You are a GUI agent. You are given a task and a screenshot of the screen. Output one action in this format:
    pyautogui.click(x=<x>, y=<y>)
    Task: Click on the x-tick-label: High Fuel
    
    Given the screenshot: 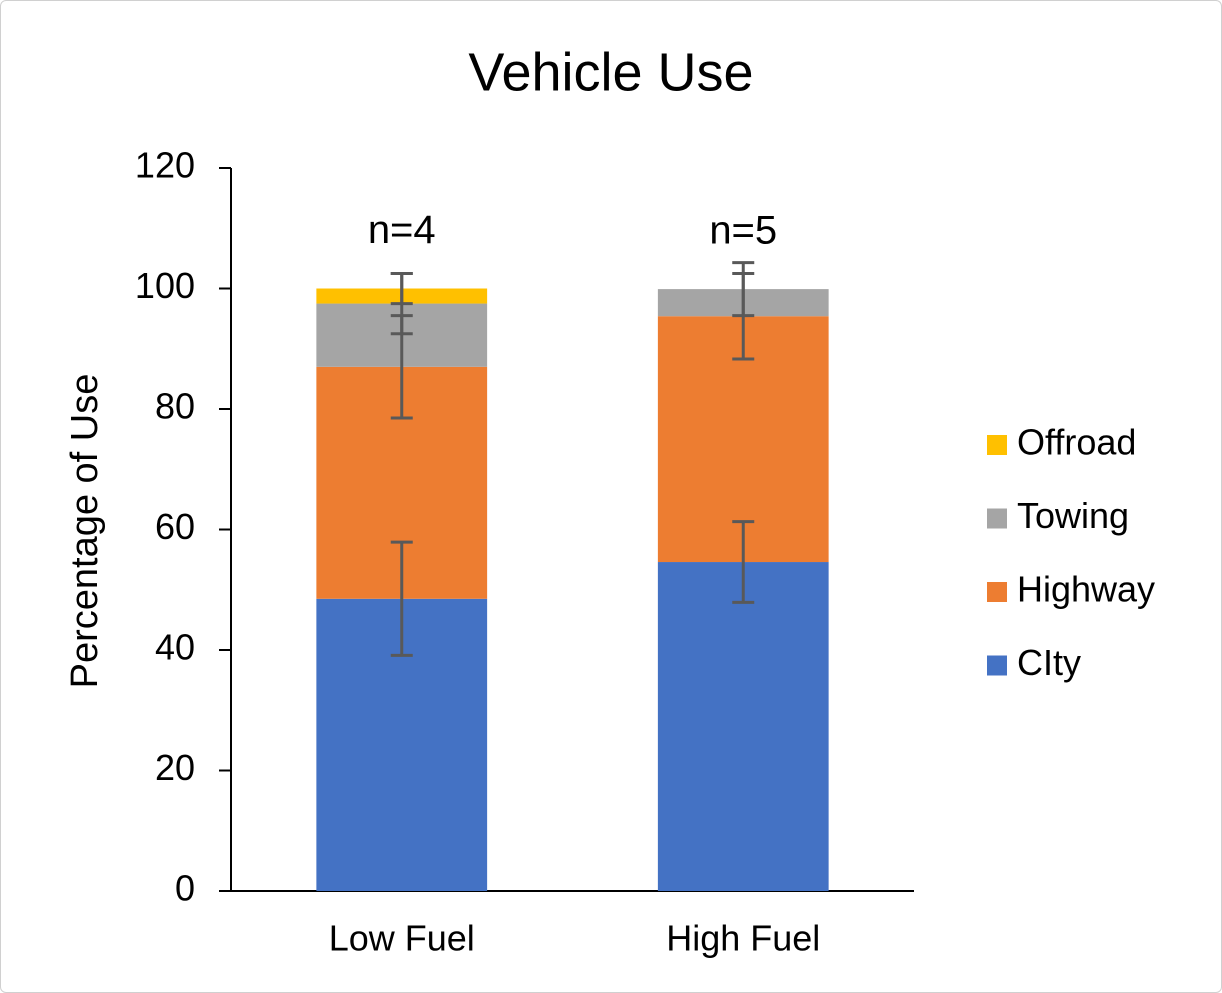 What is the action you would take?
    pyautogui.click(x=743, y=938)
    